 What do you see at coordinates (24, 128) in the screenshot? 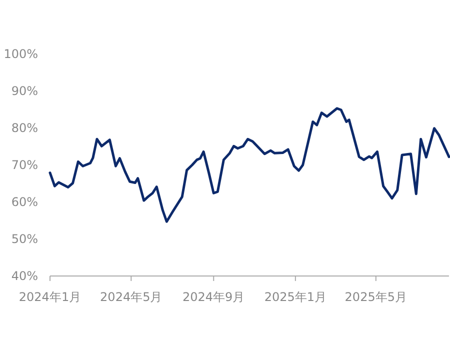
I see `y-tick-label: 80%` at bounding box center [24, 128].